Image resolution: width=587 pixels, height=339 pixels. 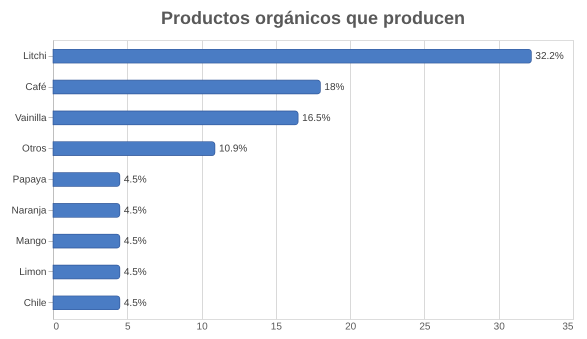 What do you see at coordinates (568, 327) in the screenshot?
I see `x-tick-label: 35` at bounding box center [568, 327].